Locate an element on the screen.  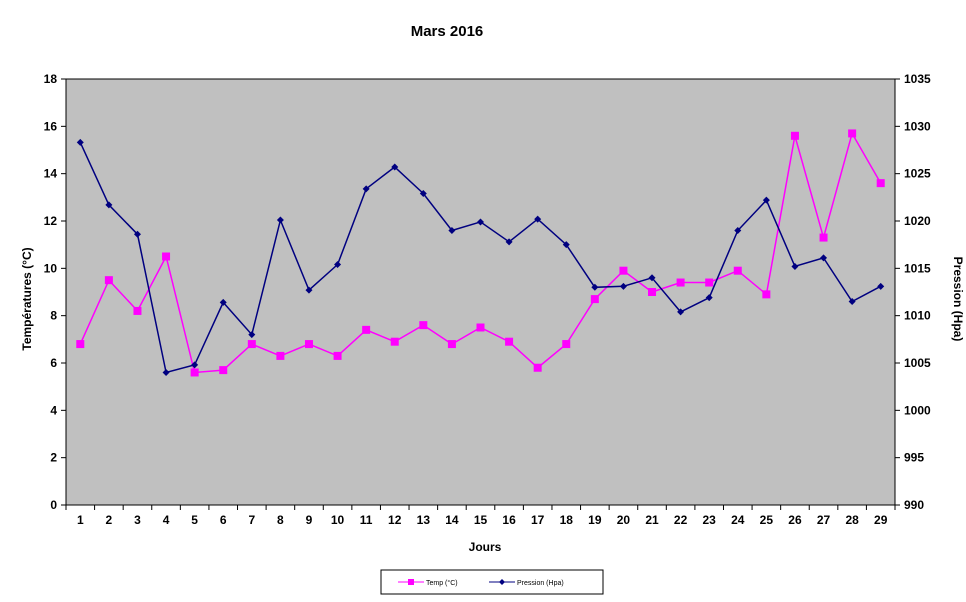
x-tick-label: 15 is located at coordinates (481, 520).